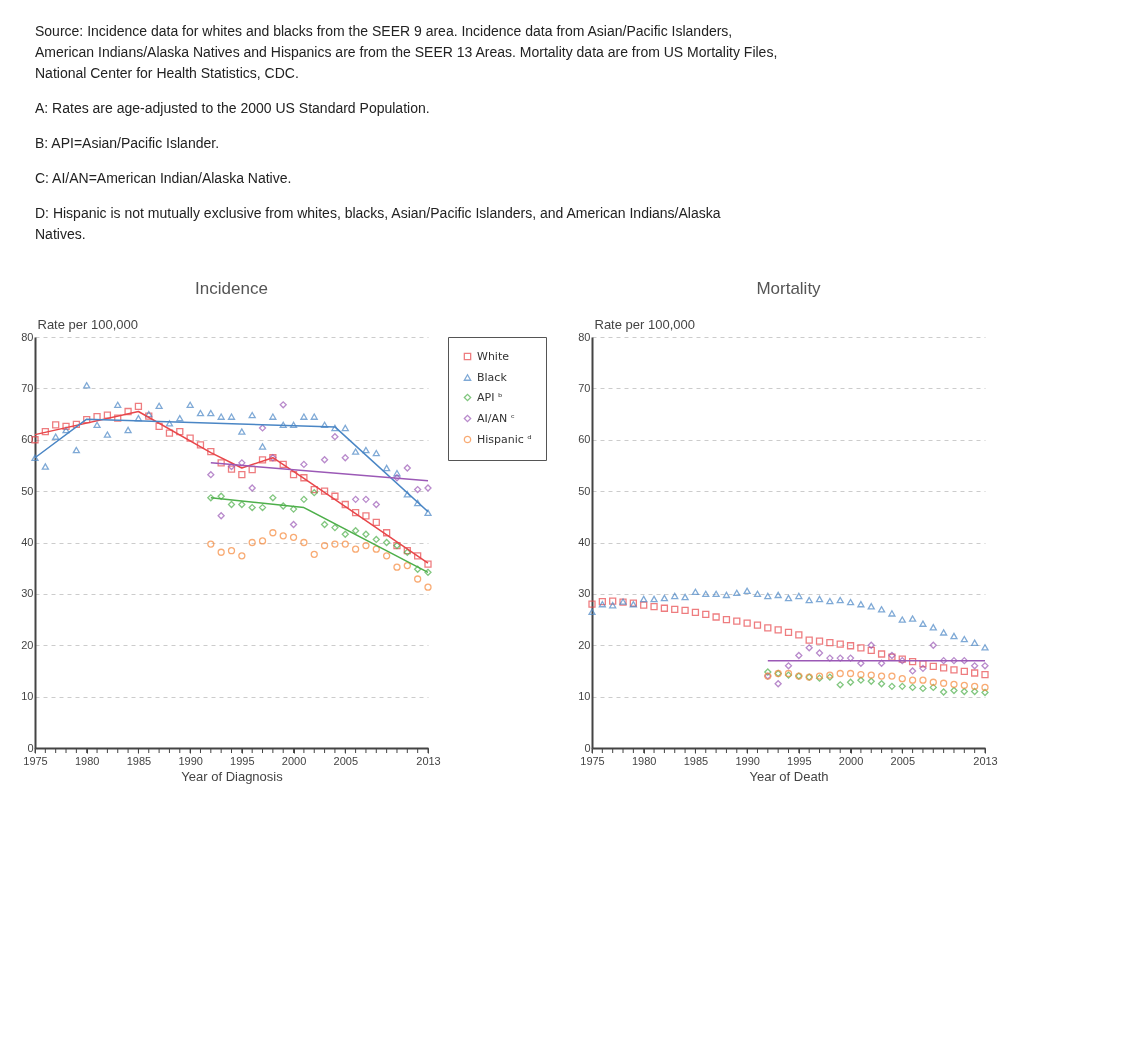 The image size is (1134, 1057). Describe the element at coordinates (985, 760) in the screenshot. I see `x-tick-label: 2013` at that location.